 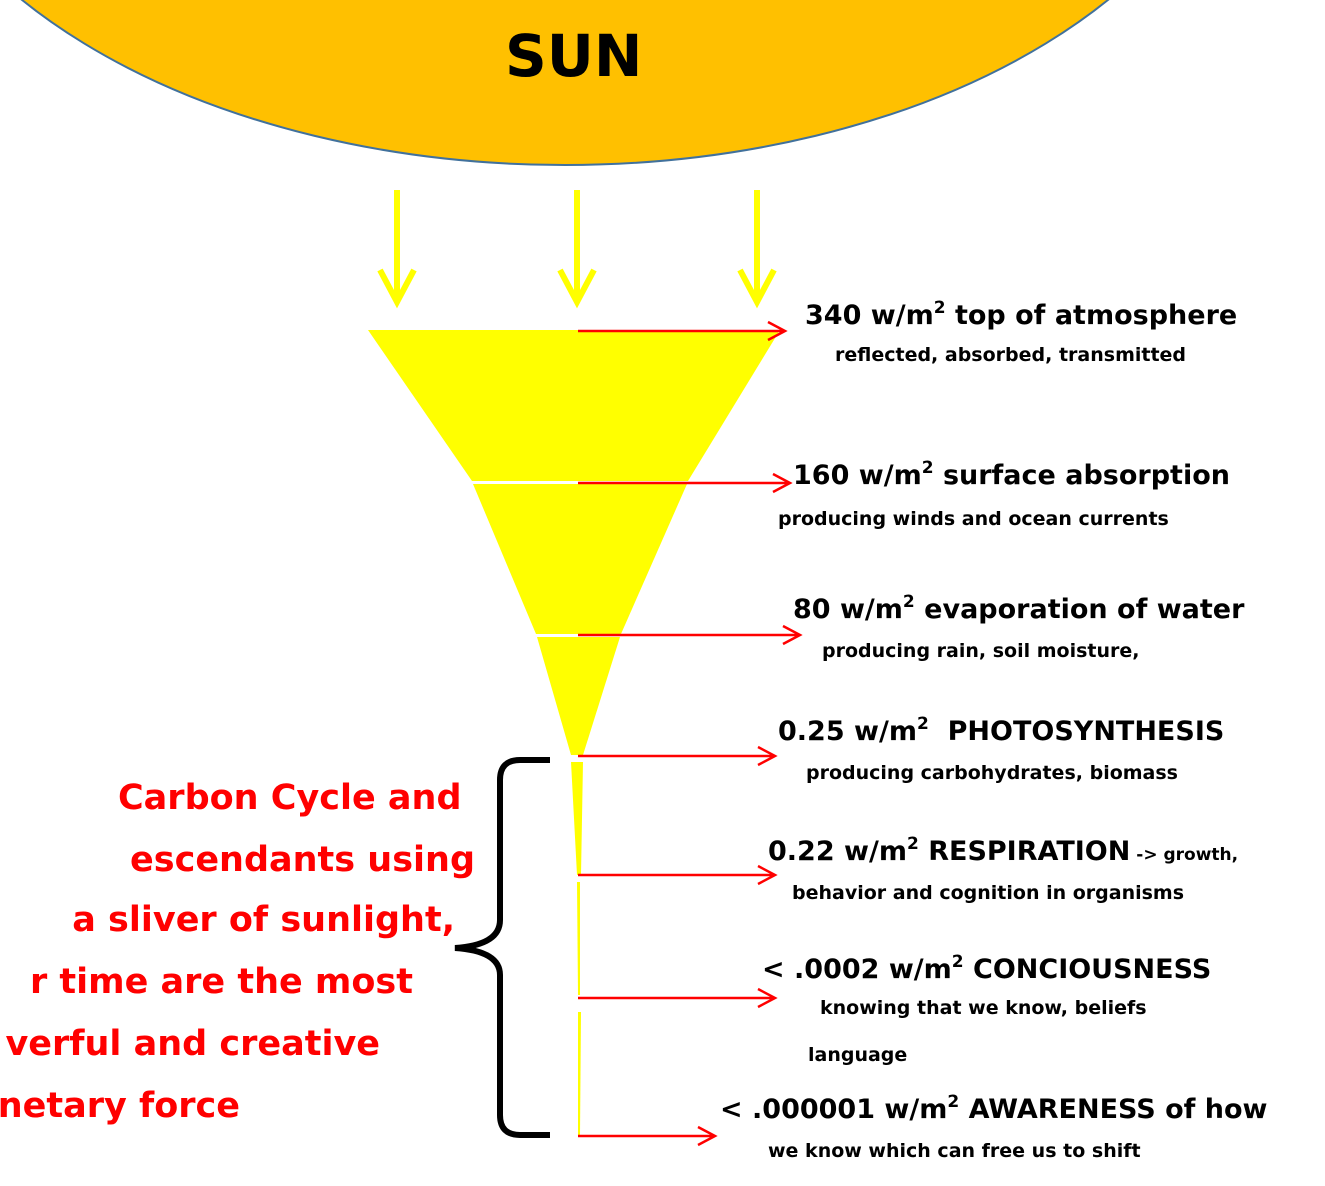 I want to click on side-text-line: verful and creative, so click(x=192, y=1044).